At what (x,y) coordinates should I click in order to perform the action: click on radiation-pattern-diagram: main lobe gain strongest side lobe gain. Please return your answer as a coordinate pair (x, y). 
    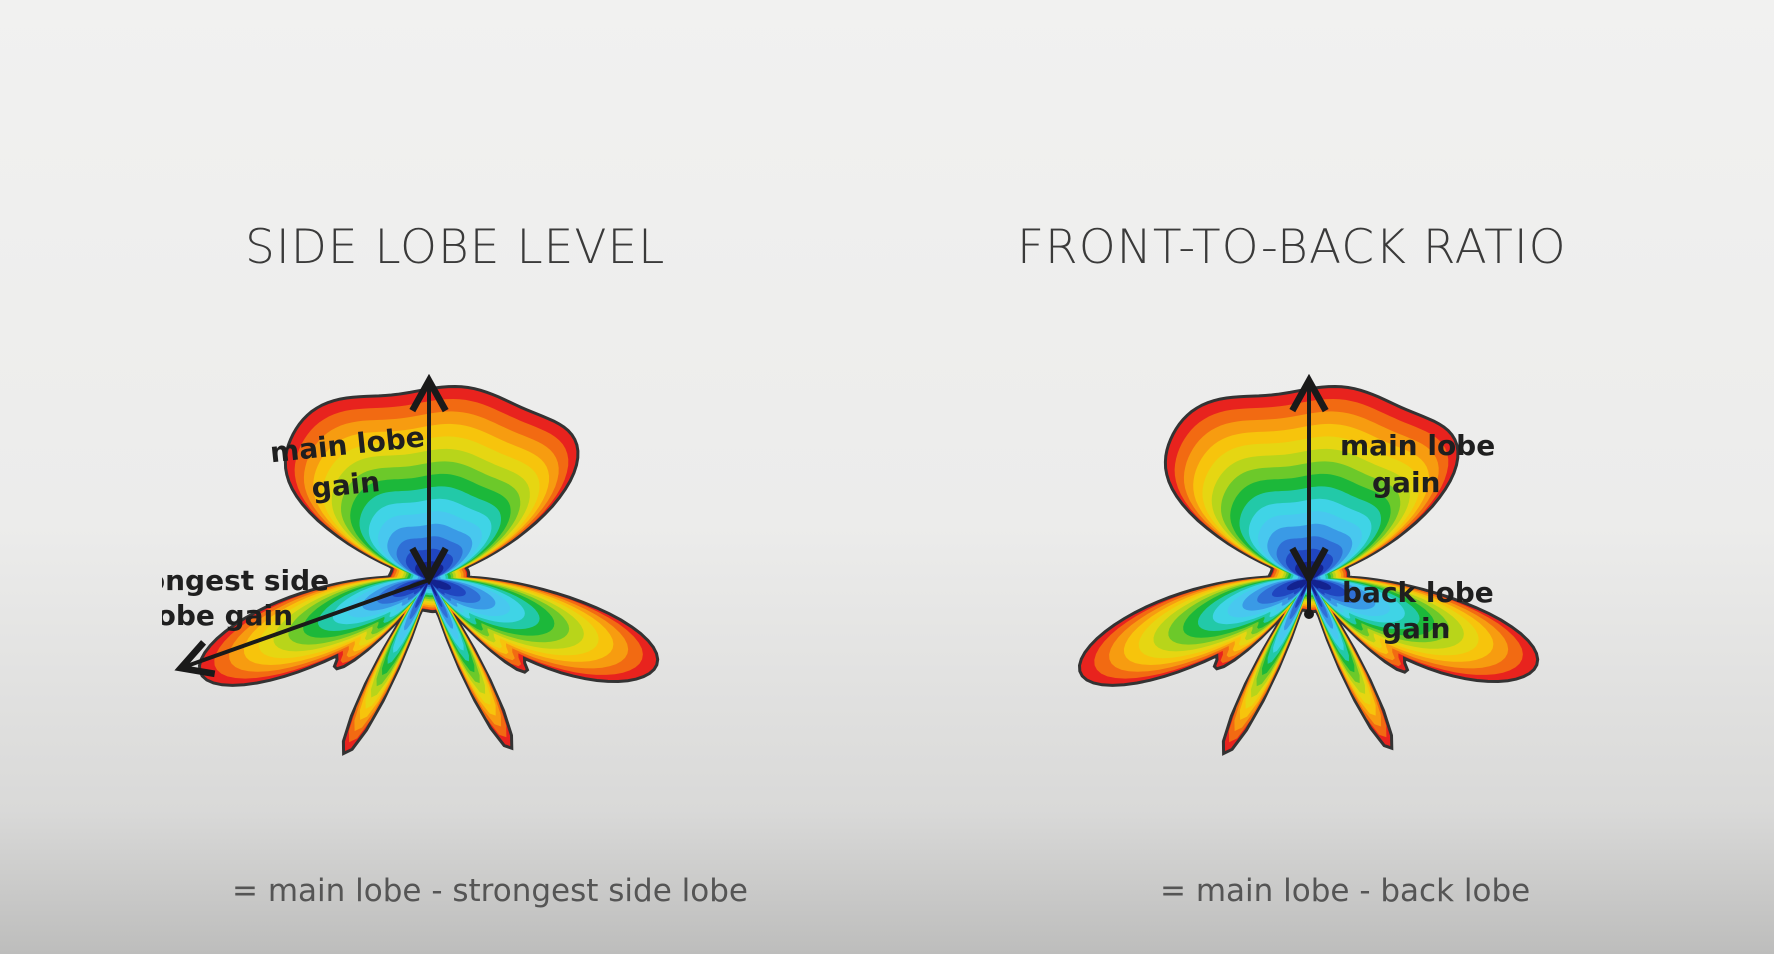
    Looking at the image, I should click on (411, 563).